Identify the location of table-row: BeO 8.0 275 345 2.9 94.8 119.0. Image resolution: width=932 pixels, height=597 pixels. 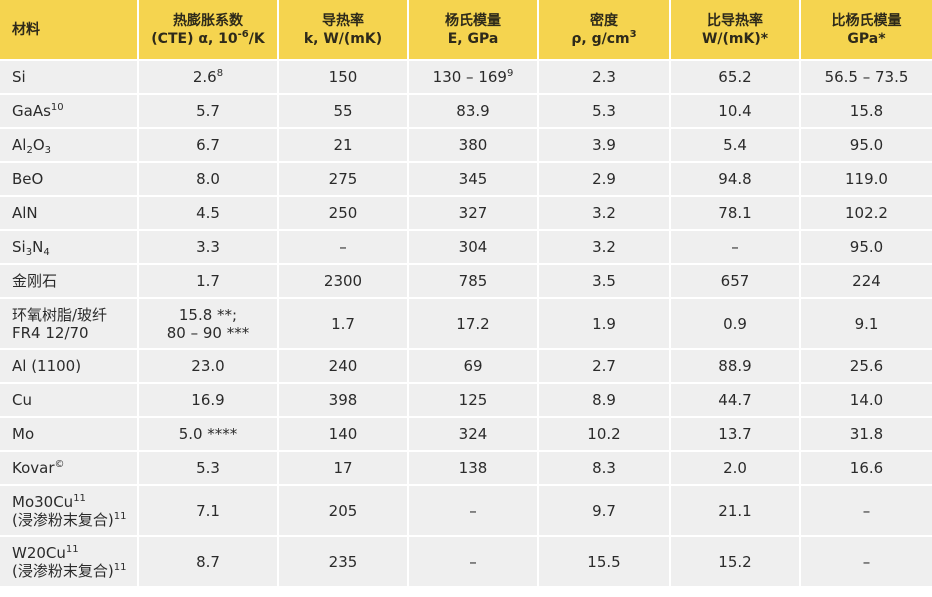
(466, 179).